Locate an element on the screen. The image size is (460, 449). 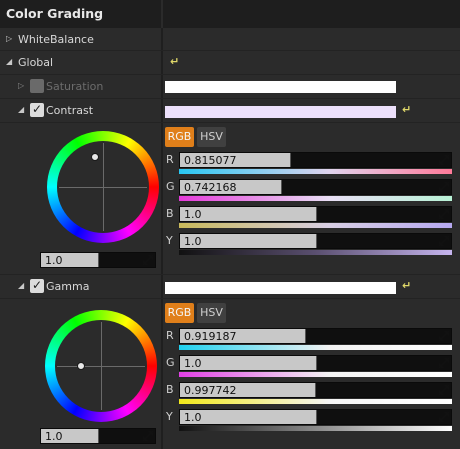
saturation-row: ▷ Saturation is located at coordinates (80, 87).